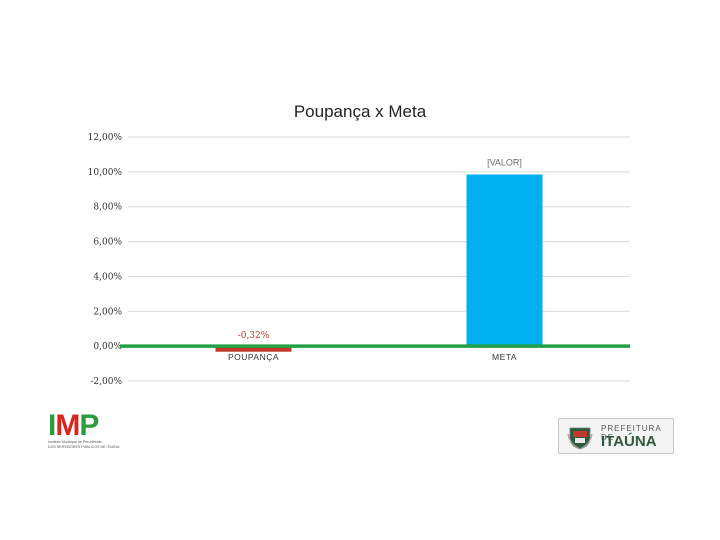  I want to click on y-tick-label: 6,00%, so click(107, 243).